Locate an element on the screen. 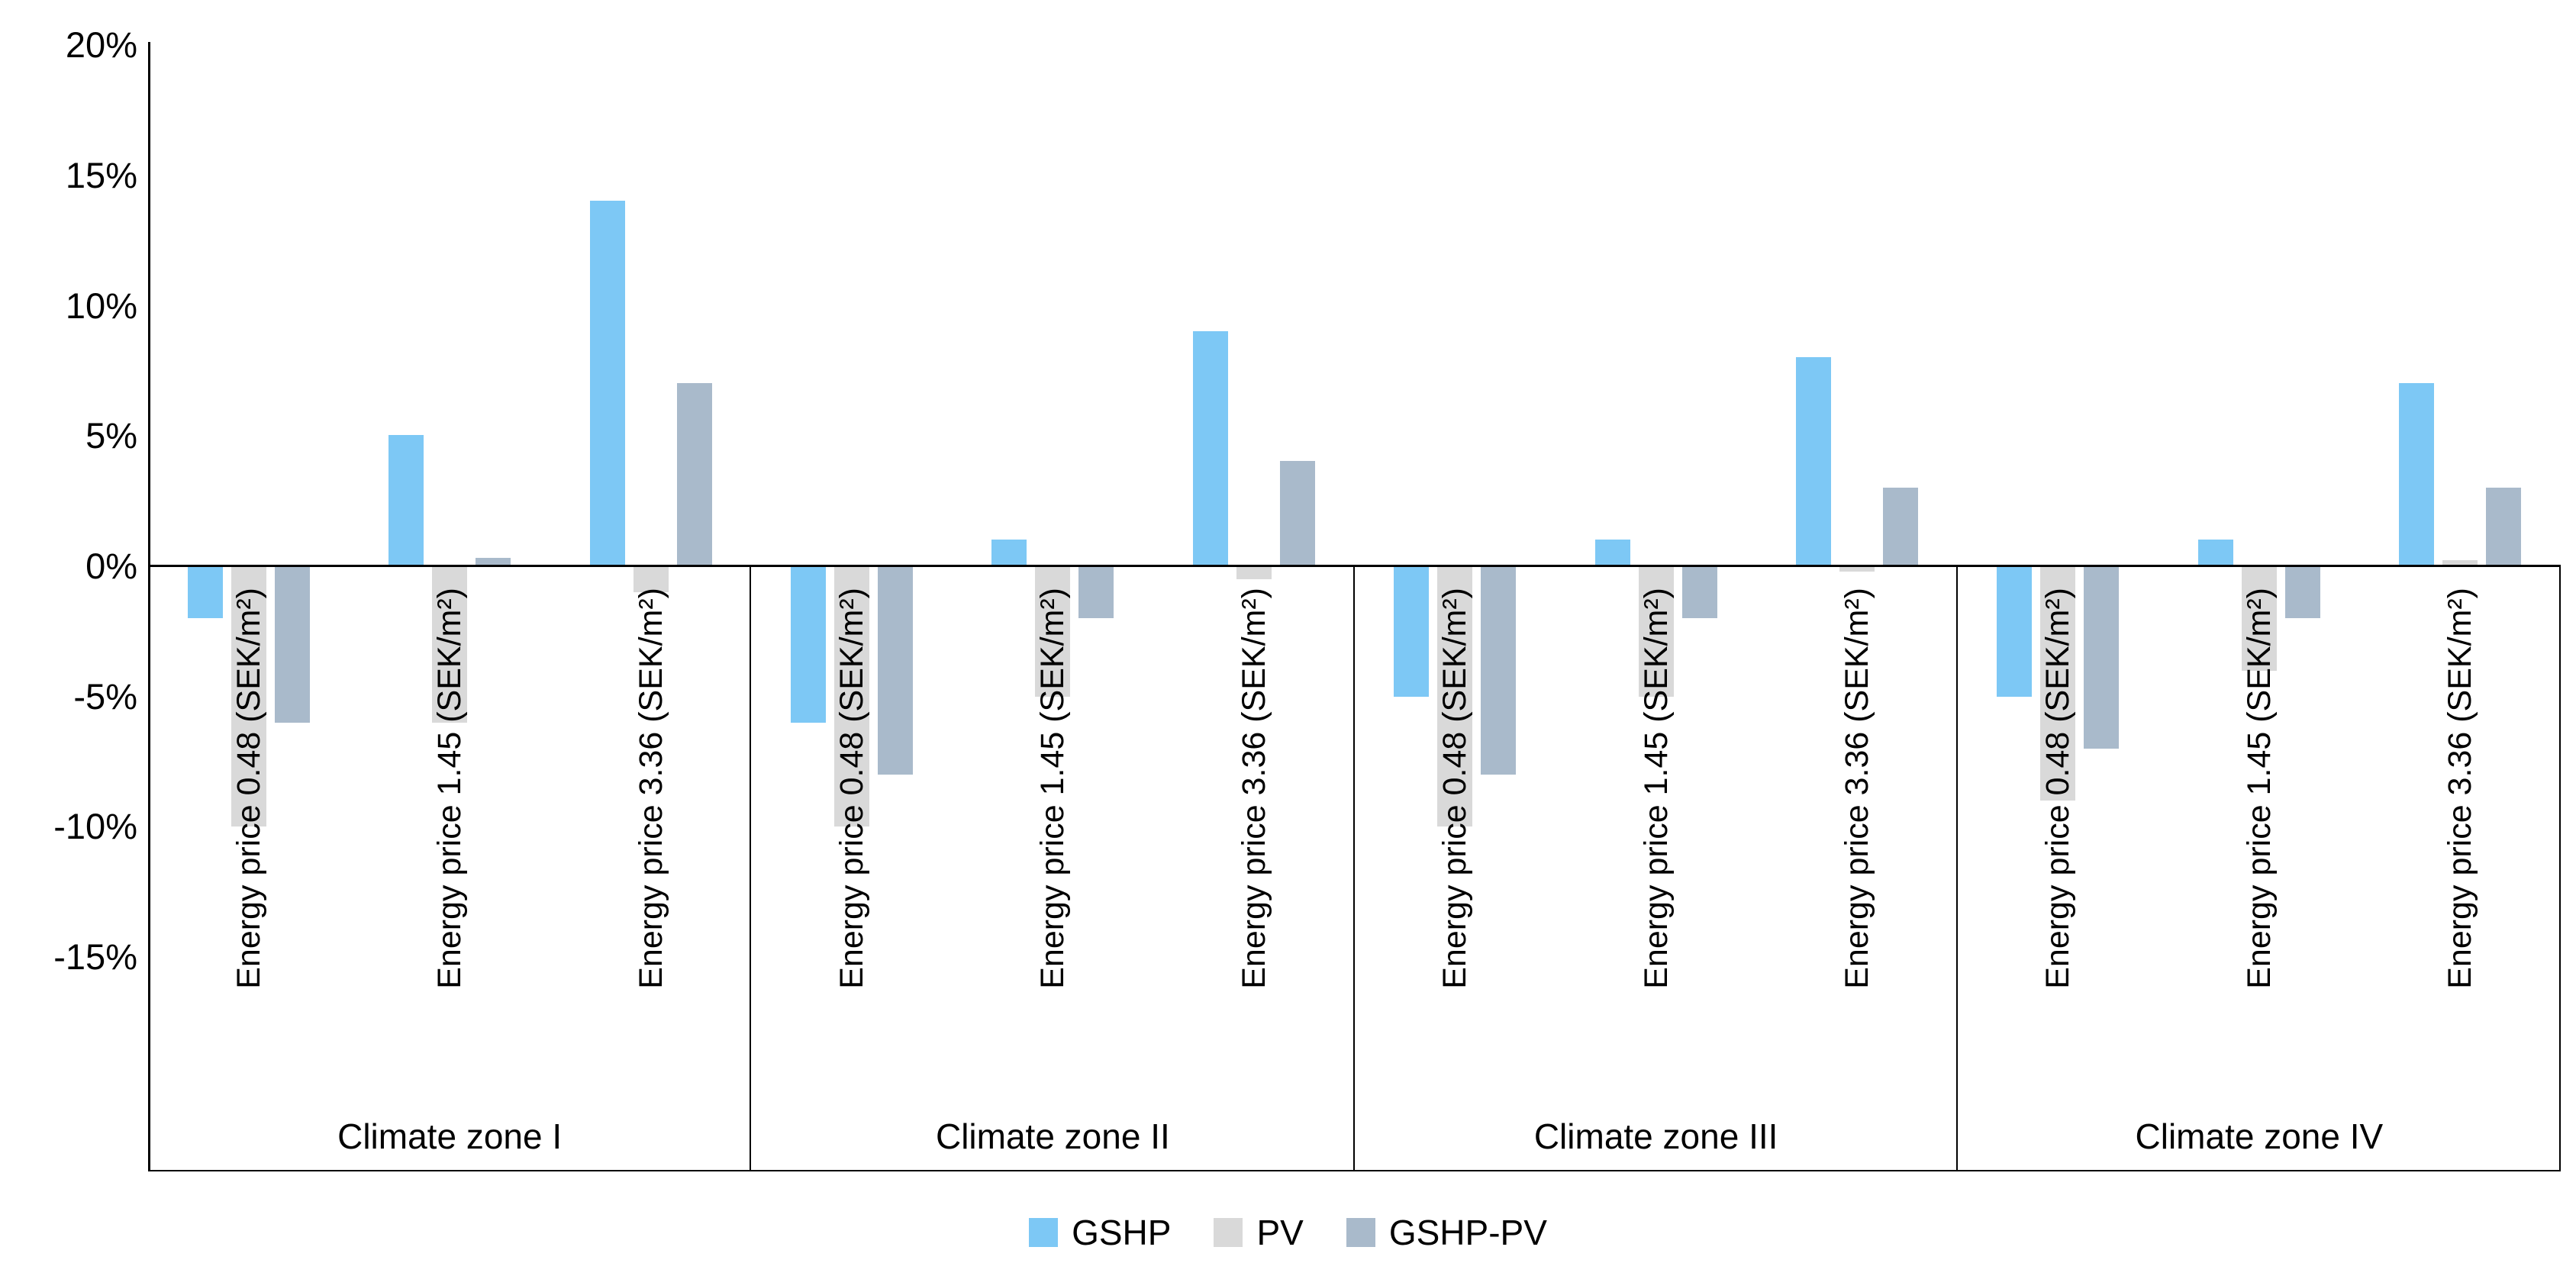 Image resolution: width=2576 pixels, height=1276 pixels. zone-label: Climate zone IV is located at coordinates (2260, 1136).